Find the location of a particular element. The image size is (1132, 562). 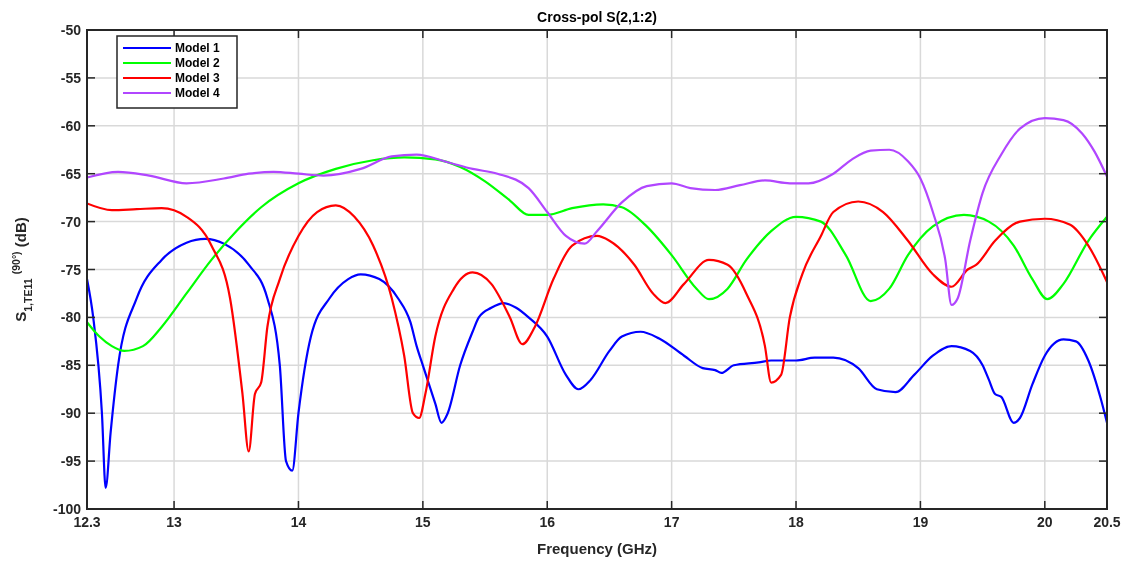

y-tick-label: -85 is located at coordinates (71, 365).